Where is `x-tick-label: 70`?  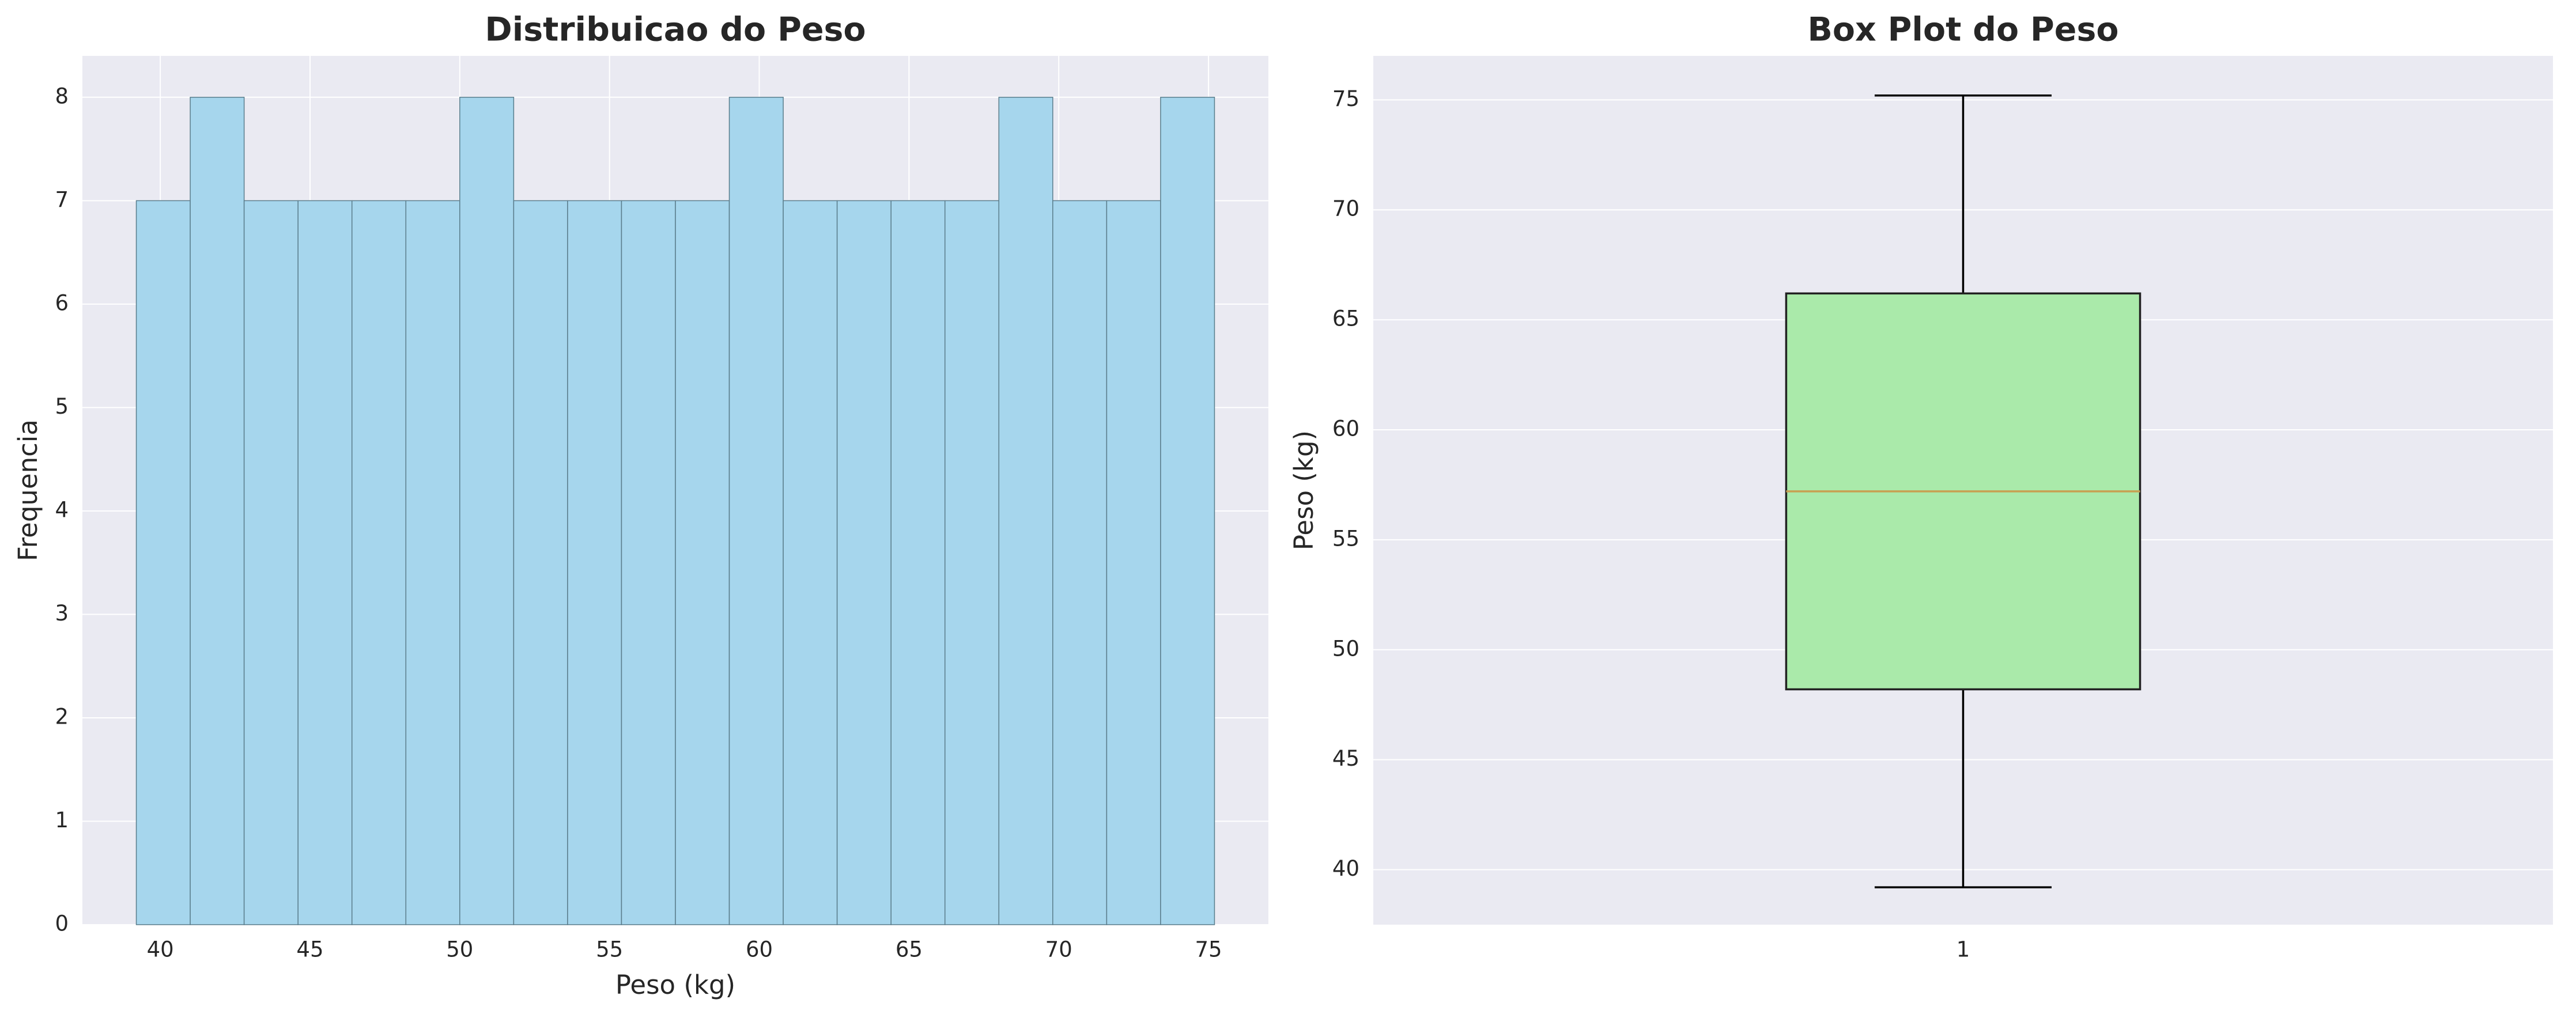
x-tick-label: 70 is located at coordinates (1058, 949).